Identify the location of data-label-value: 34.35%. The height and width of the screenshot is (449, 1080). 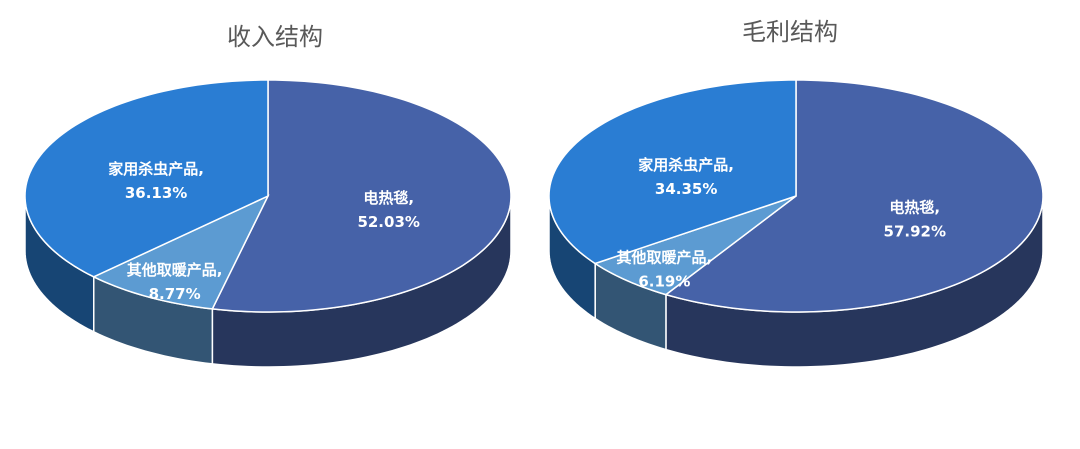
(686, 189).